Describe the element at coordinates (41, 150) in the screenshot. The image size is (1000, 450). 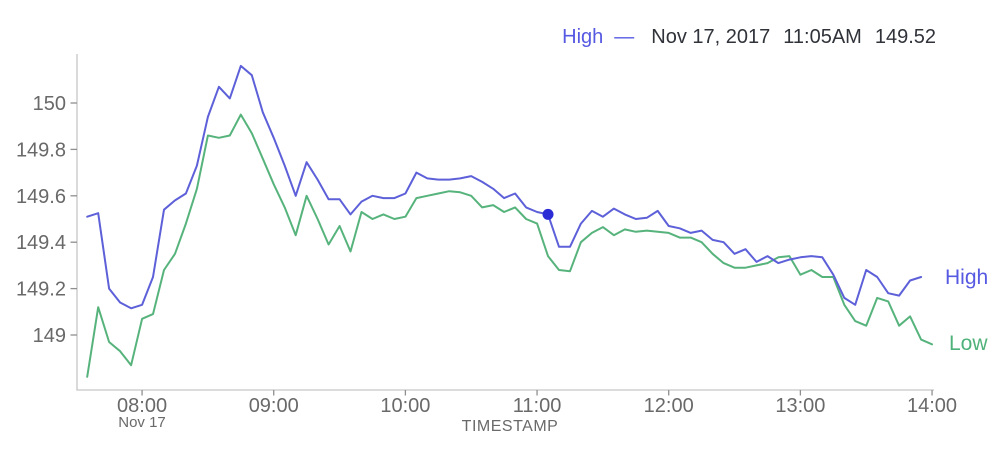
I see `y-tick-label: 149.8` at that location.